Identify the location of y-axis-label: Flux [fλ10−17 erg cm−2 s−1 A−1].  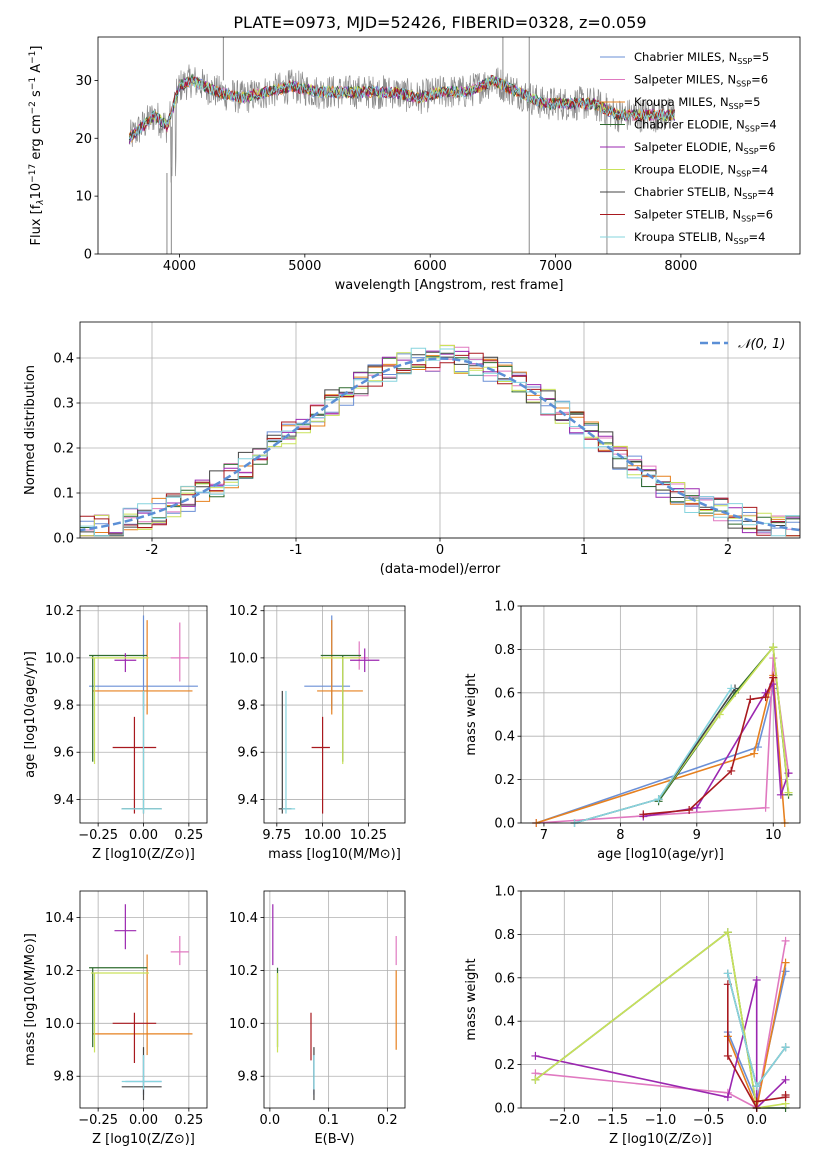
(37, 146).